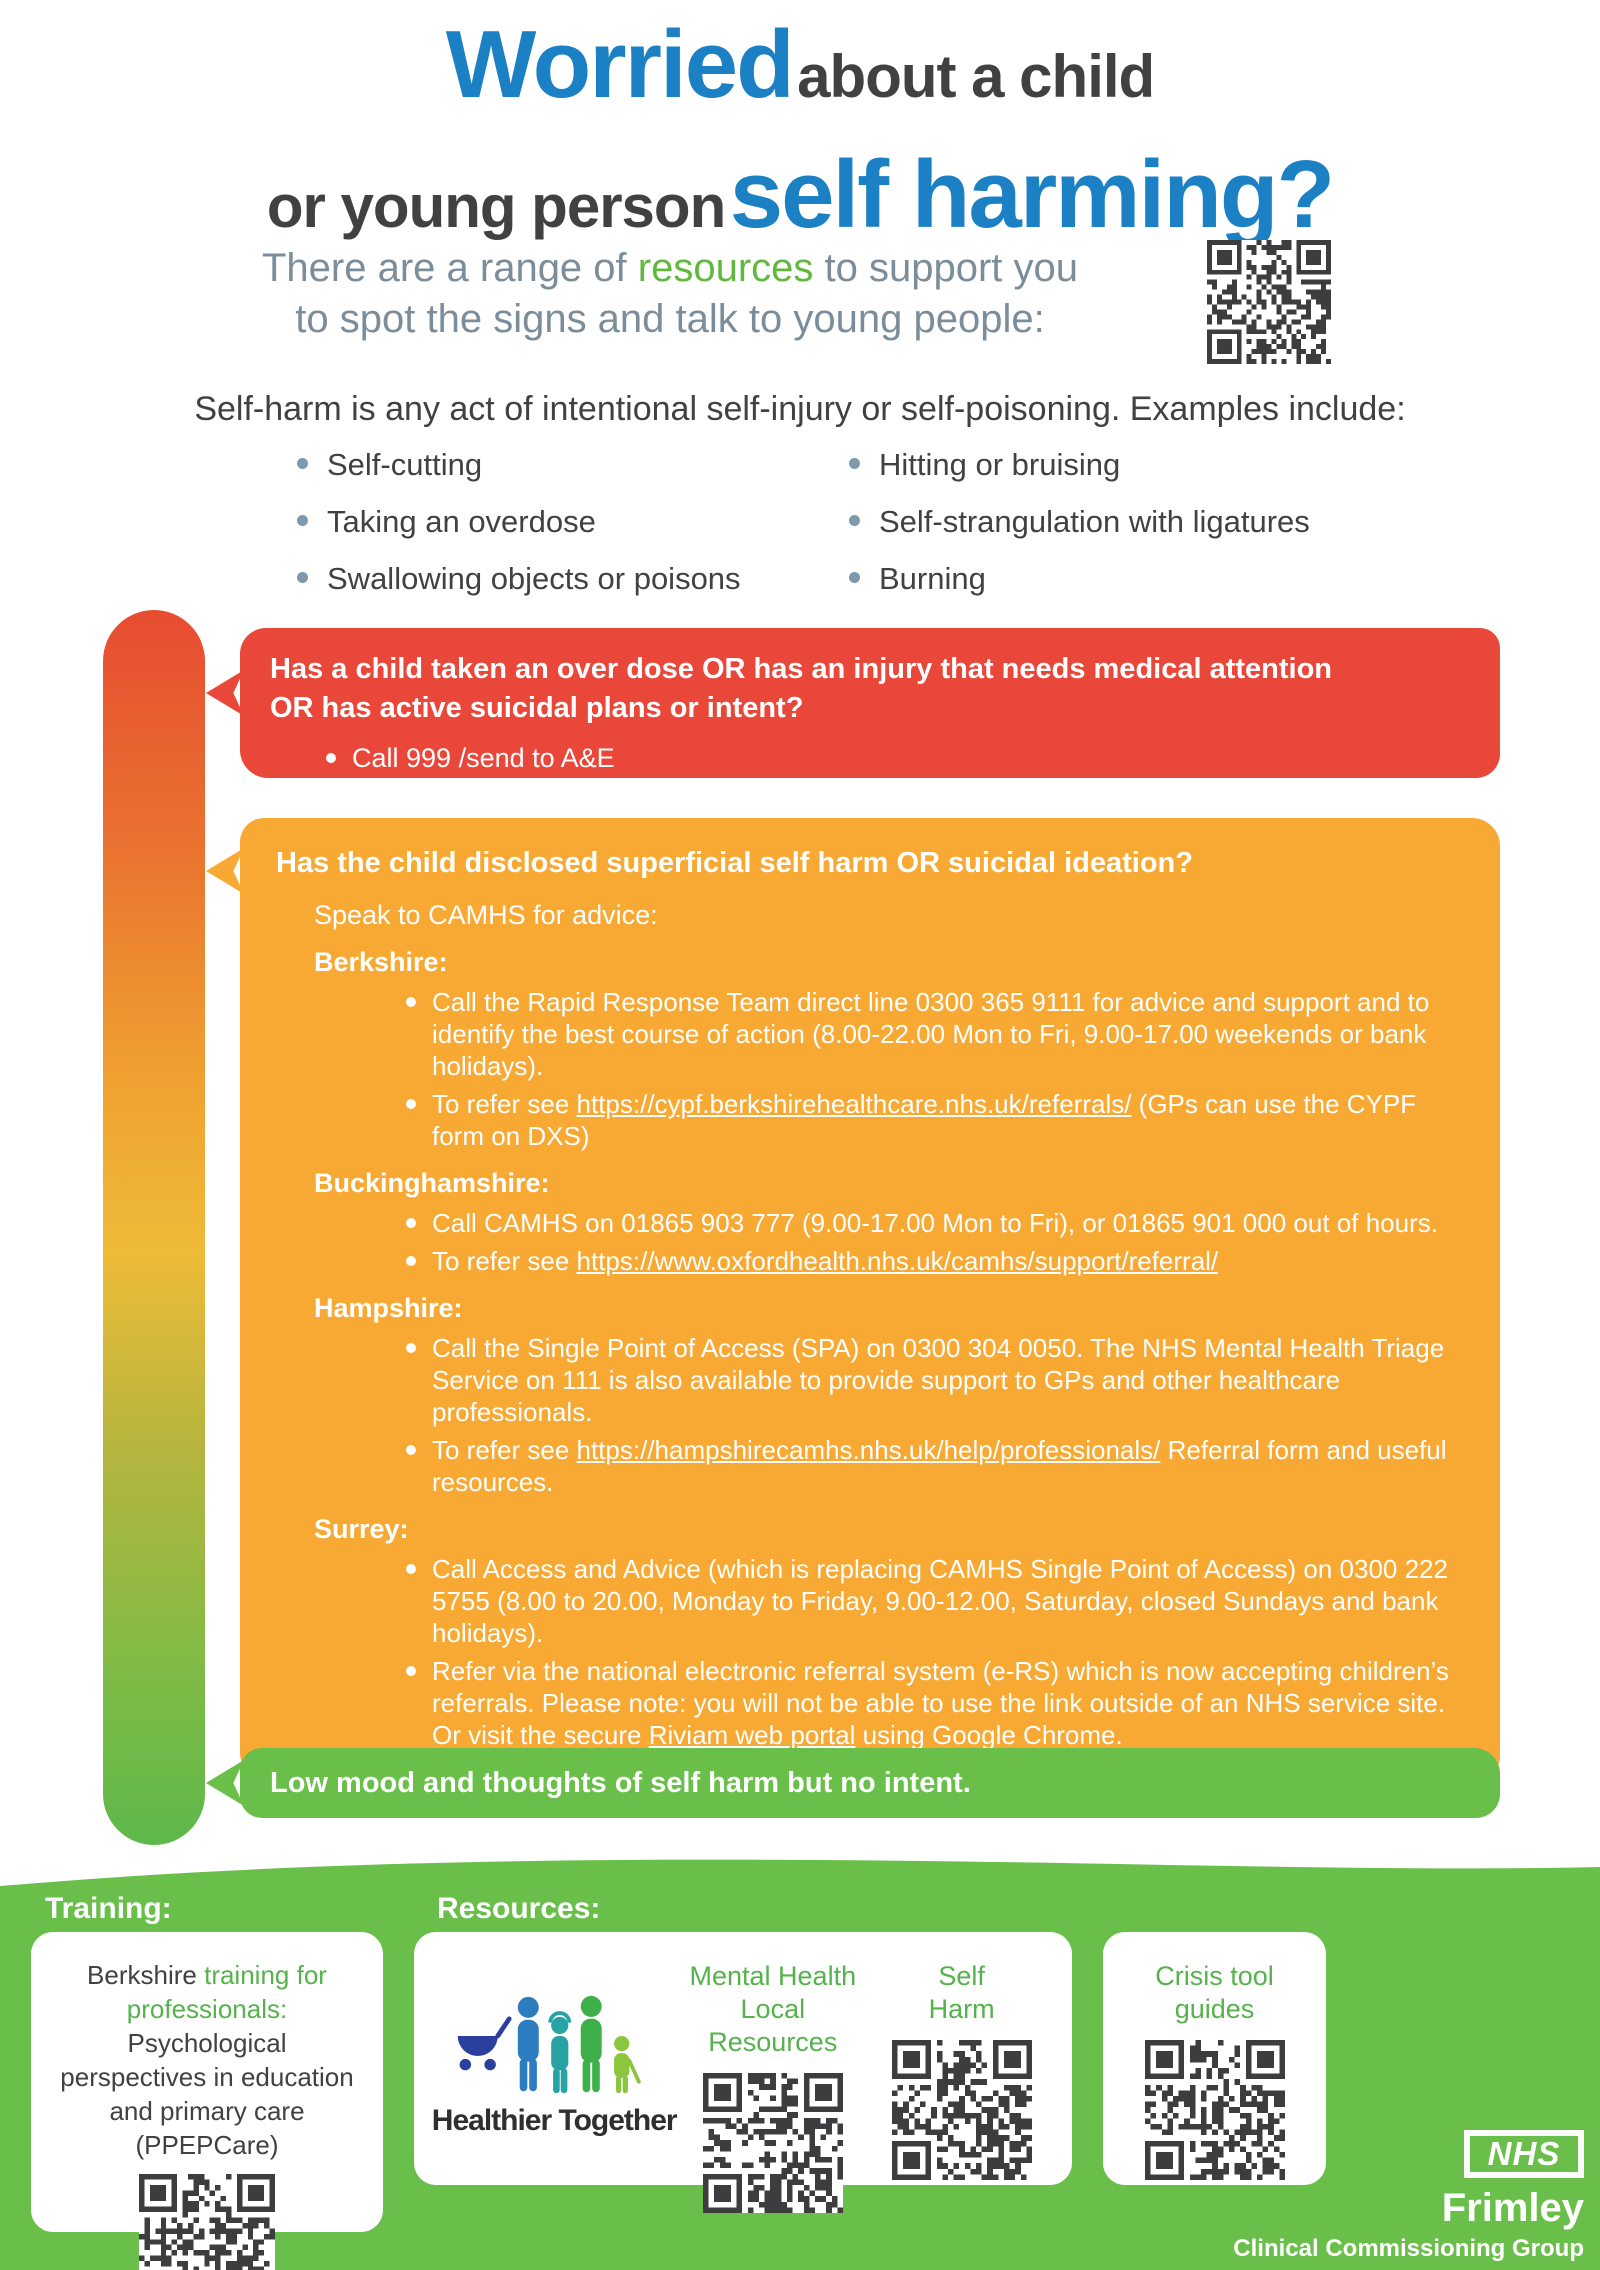 The width and height of the screenshot is (1600, 2270). What do you see at coordinates (528, 2044) in the screenshot?
I see `adult-figure-blue` at bounding box center [528, 2044].